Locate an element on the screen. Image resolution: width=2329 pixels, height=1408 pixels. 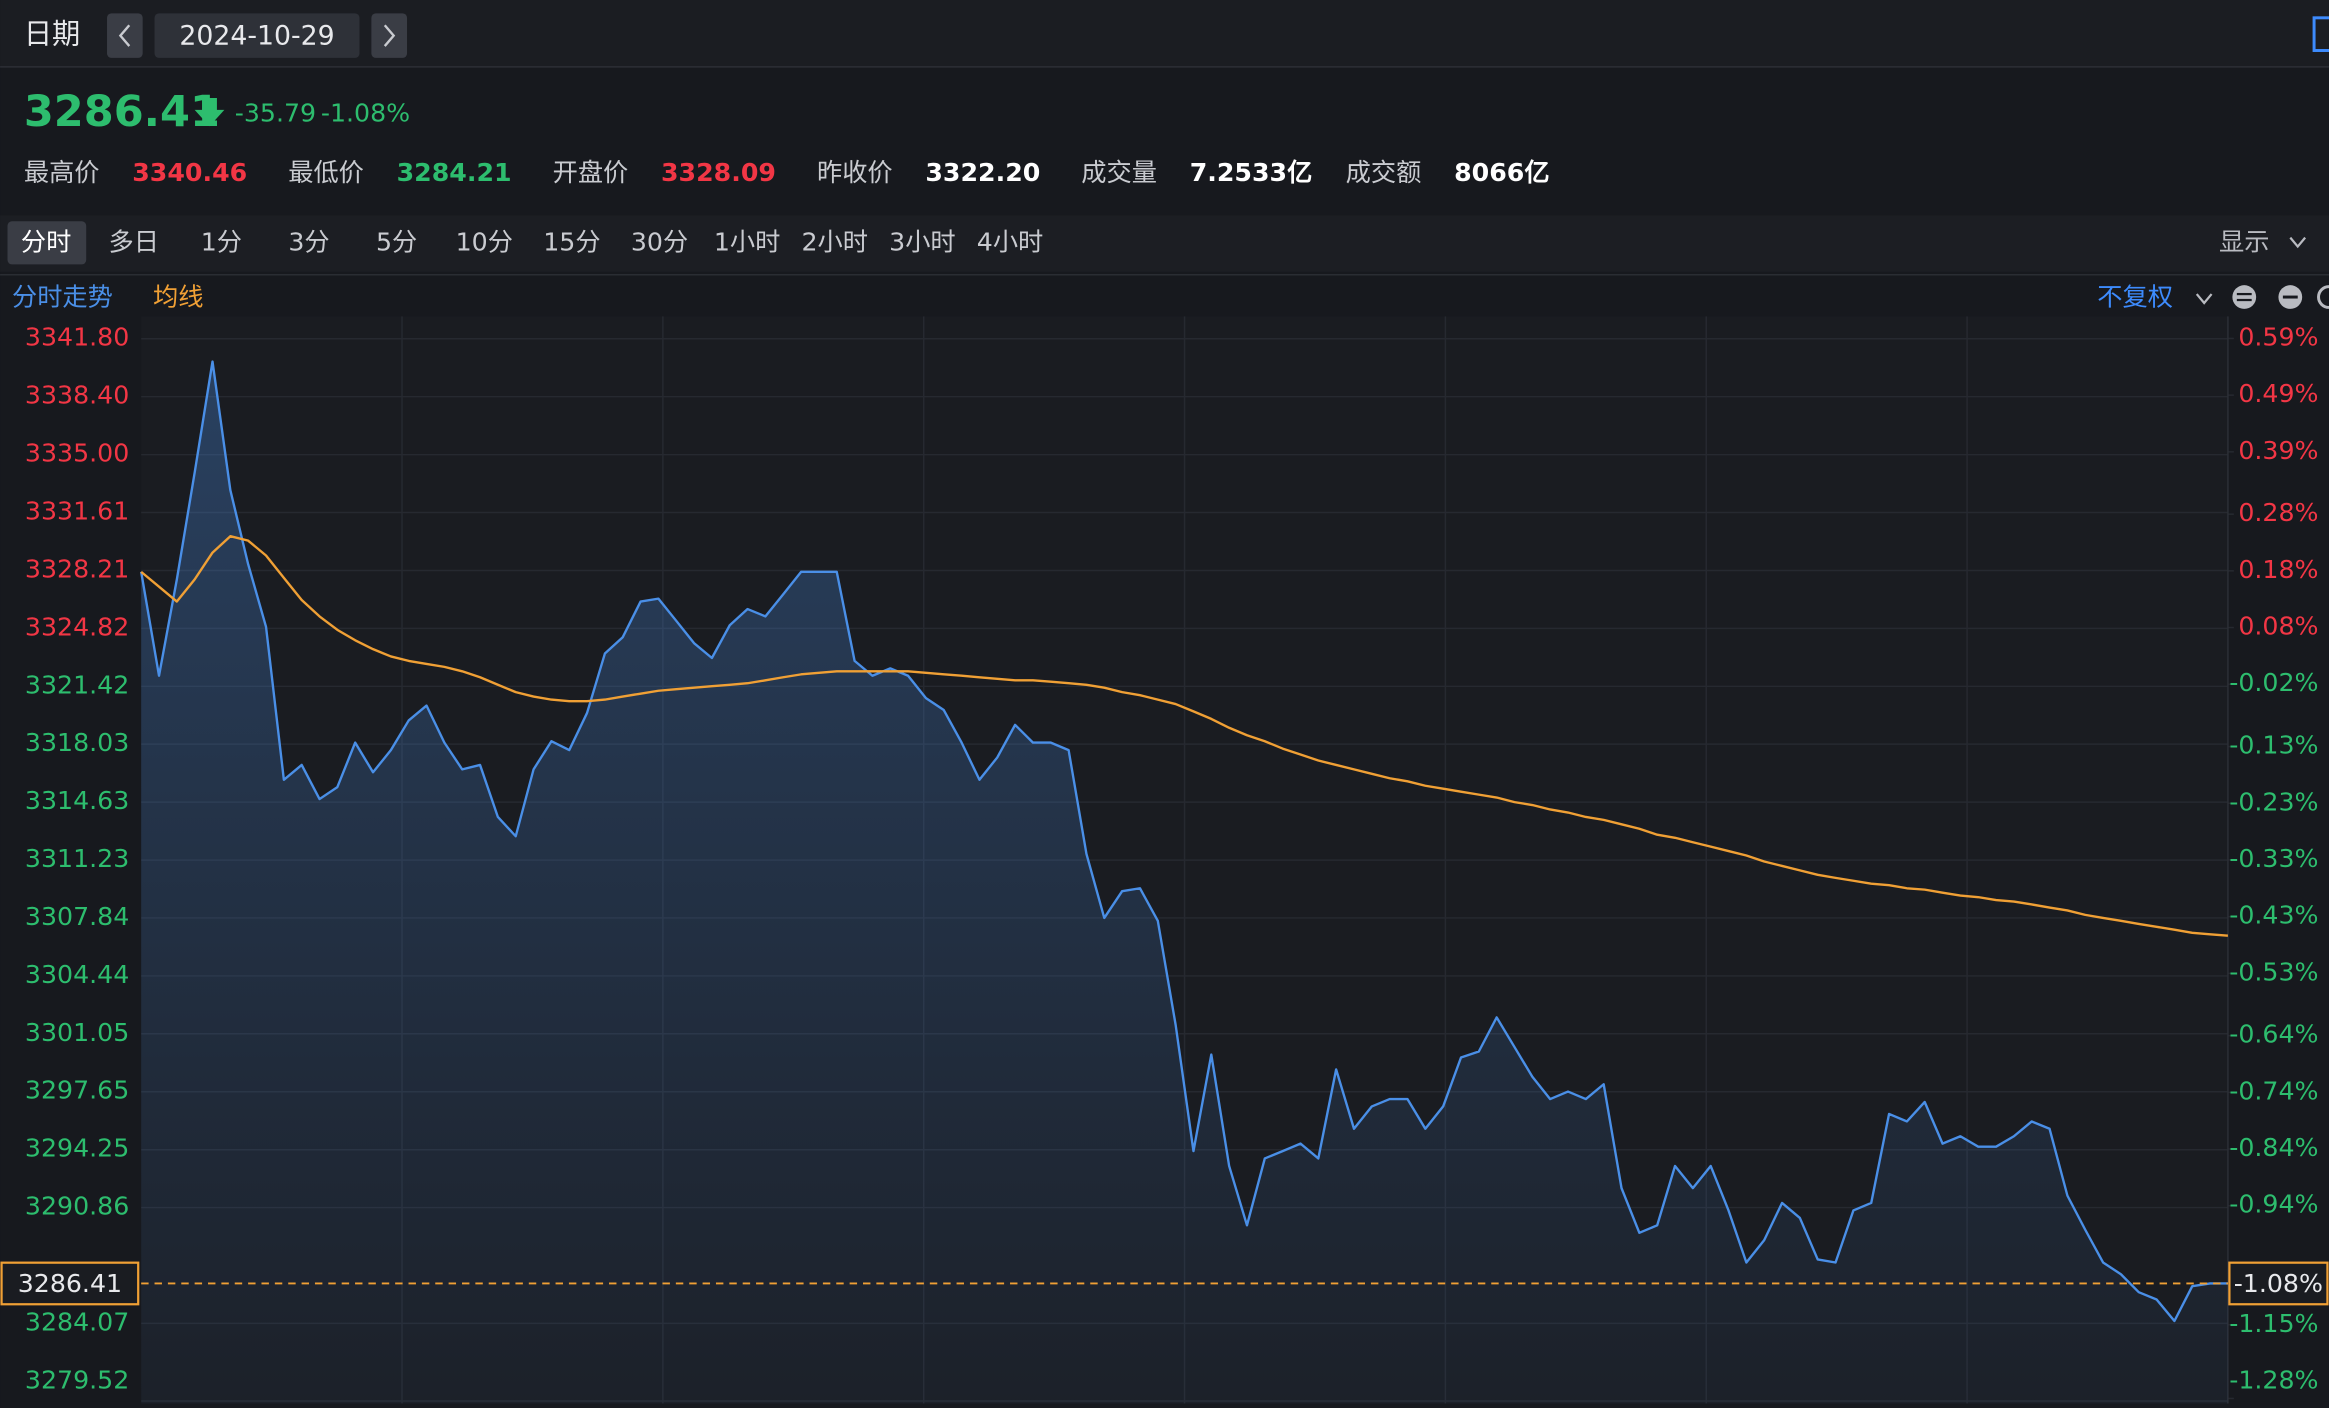
date-value: 2024-10-29 is located at coordinates (256, 36).